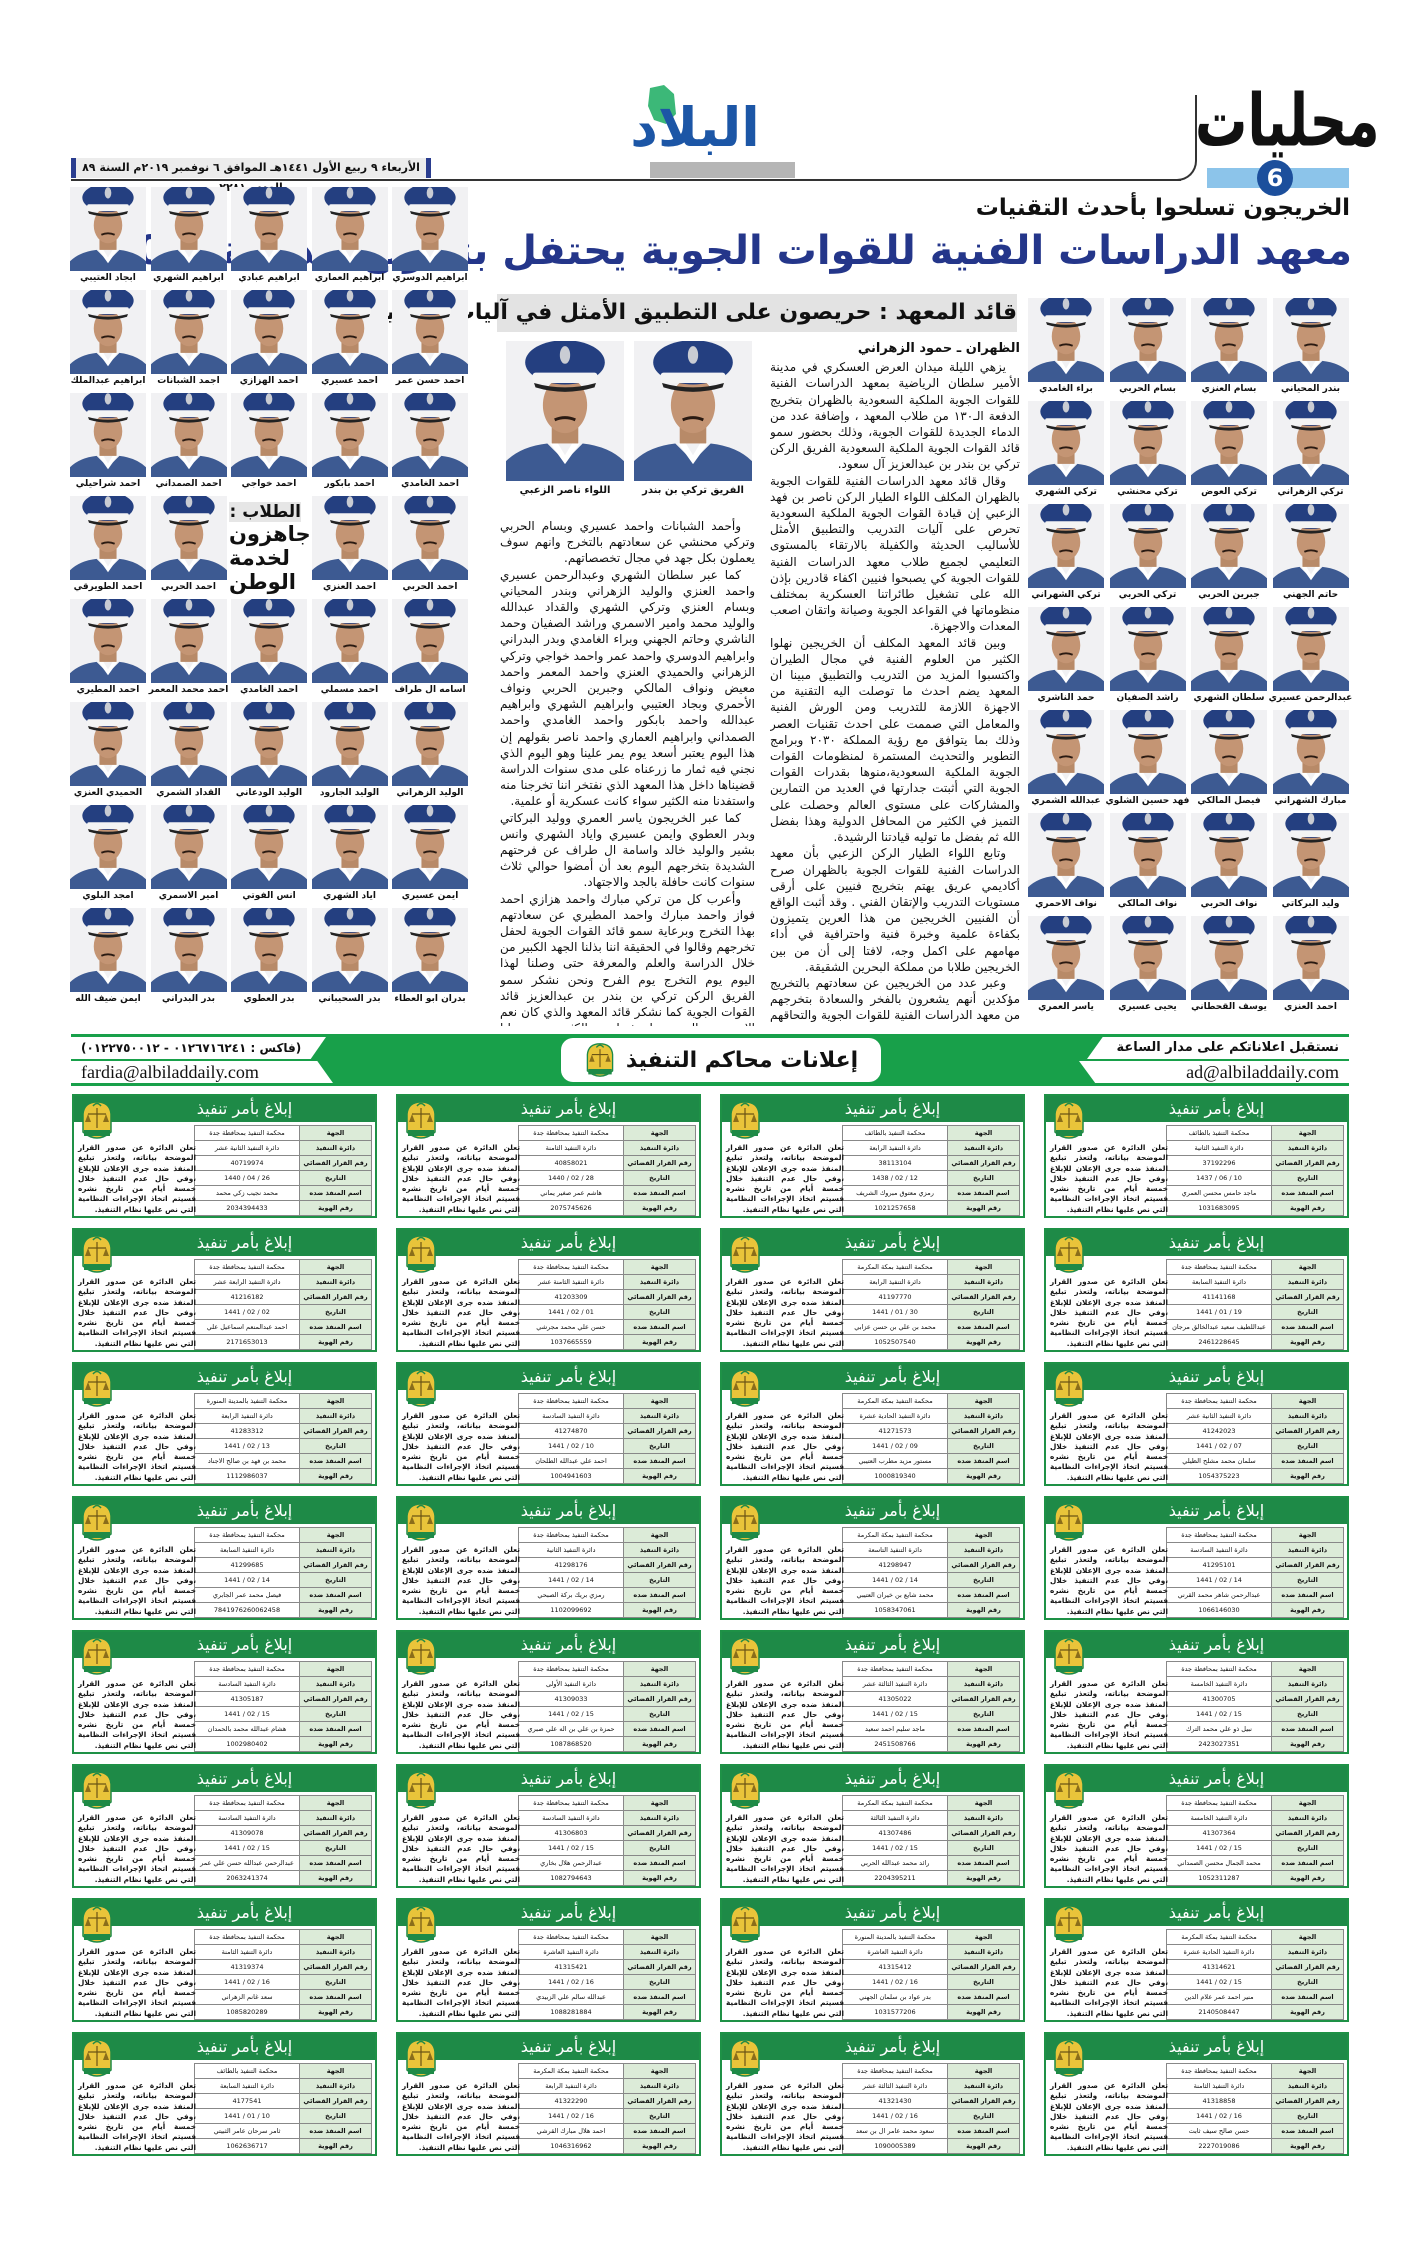 This screenshot has width=1420, height=2252. What do you see at coordinates (1219, 2131) in the screenshot?
I see `notice-value: حسن صالح سيف ثابت` at bounding box center [1219, 2131].